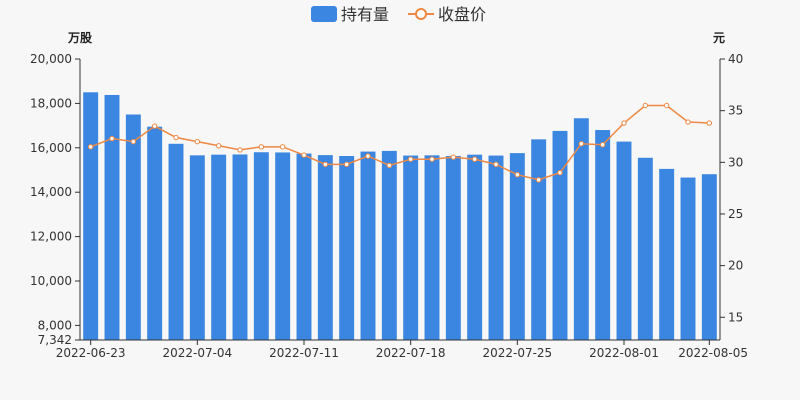  What do you see at coordinates (398, 14) in the screenshot?
I see `legend: 持有量 收盘价` at bounding box center [398, 14].